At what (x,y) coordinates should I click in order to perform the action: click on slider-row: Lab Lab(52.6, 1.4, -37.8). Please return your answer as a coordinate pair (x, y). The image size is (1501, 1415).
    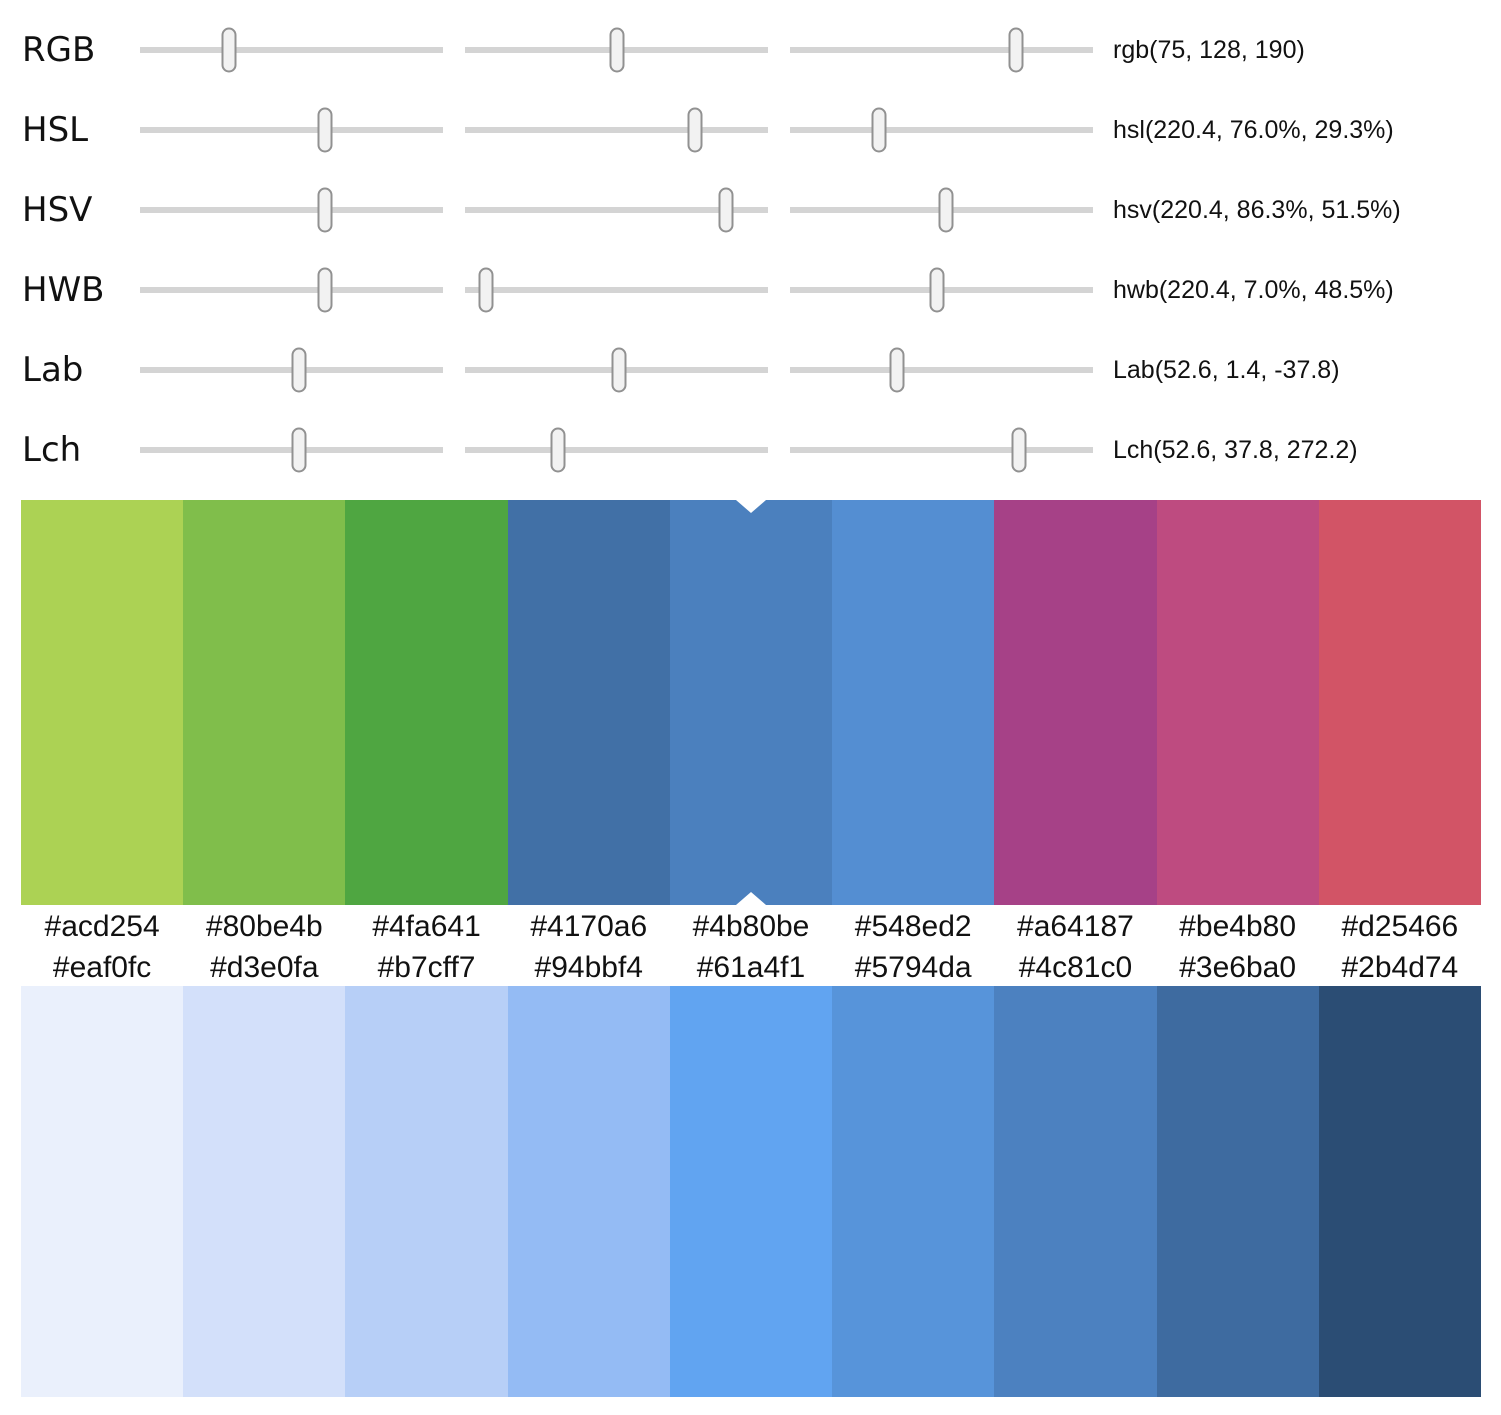
    Looking at the image, I should click on (750, 370).